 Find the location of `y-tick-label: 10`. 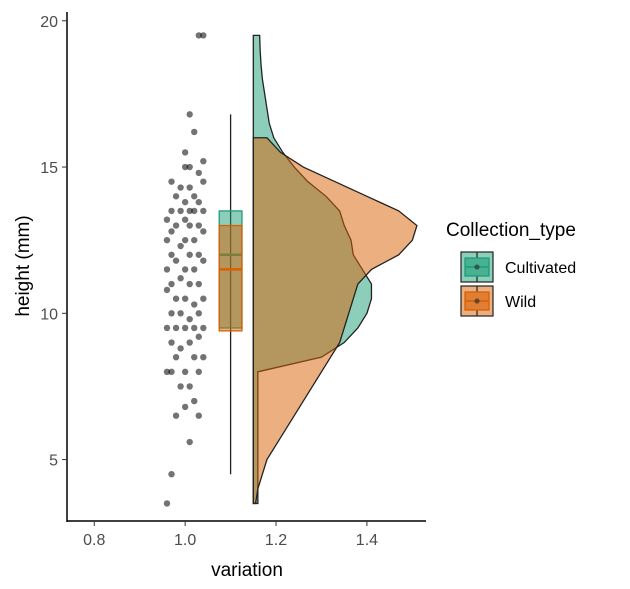

y-tick-label: 10 is located at coordinates (49, 314).